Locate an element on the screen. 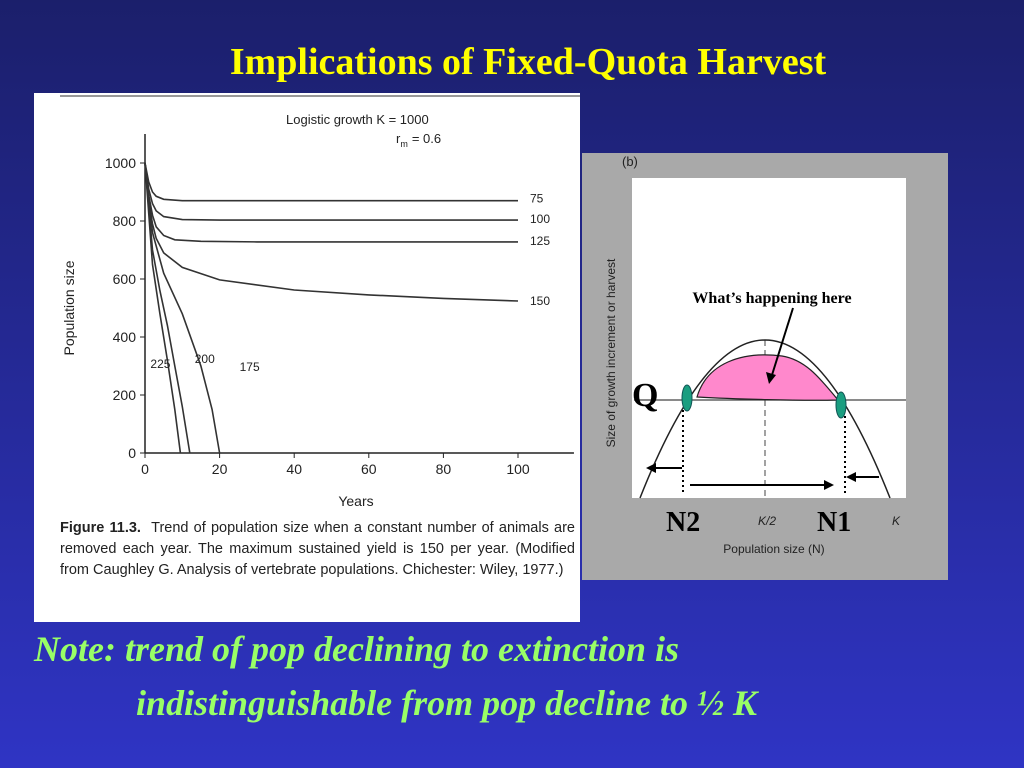  y-tick-label: 800 is located at coordinates (125, 221).